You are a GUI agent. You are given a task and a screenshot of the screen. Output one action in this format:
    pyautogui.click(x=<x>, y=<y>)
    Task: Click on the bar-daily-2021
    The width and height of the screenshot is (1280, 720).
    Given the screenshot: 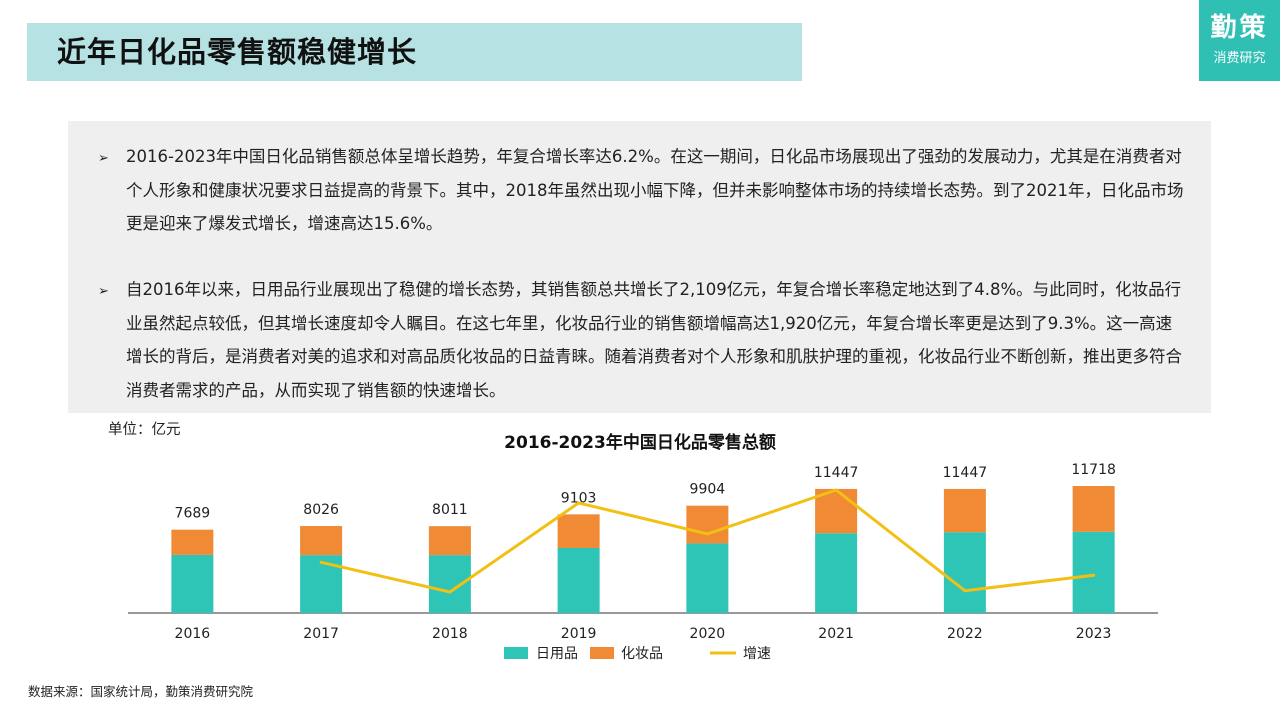 What is the action you would take?
    pyautogui.click(x=836, y=573)
    